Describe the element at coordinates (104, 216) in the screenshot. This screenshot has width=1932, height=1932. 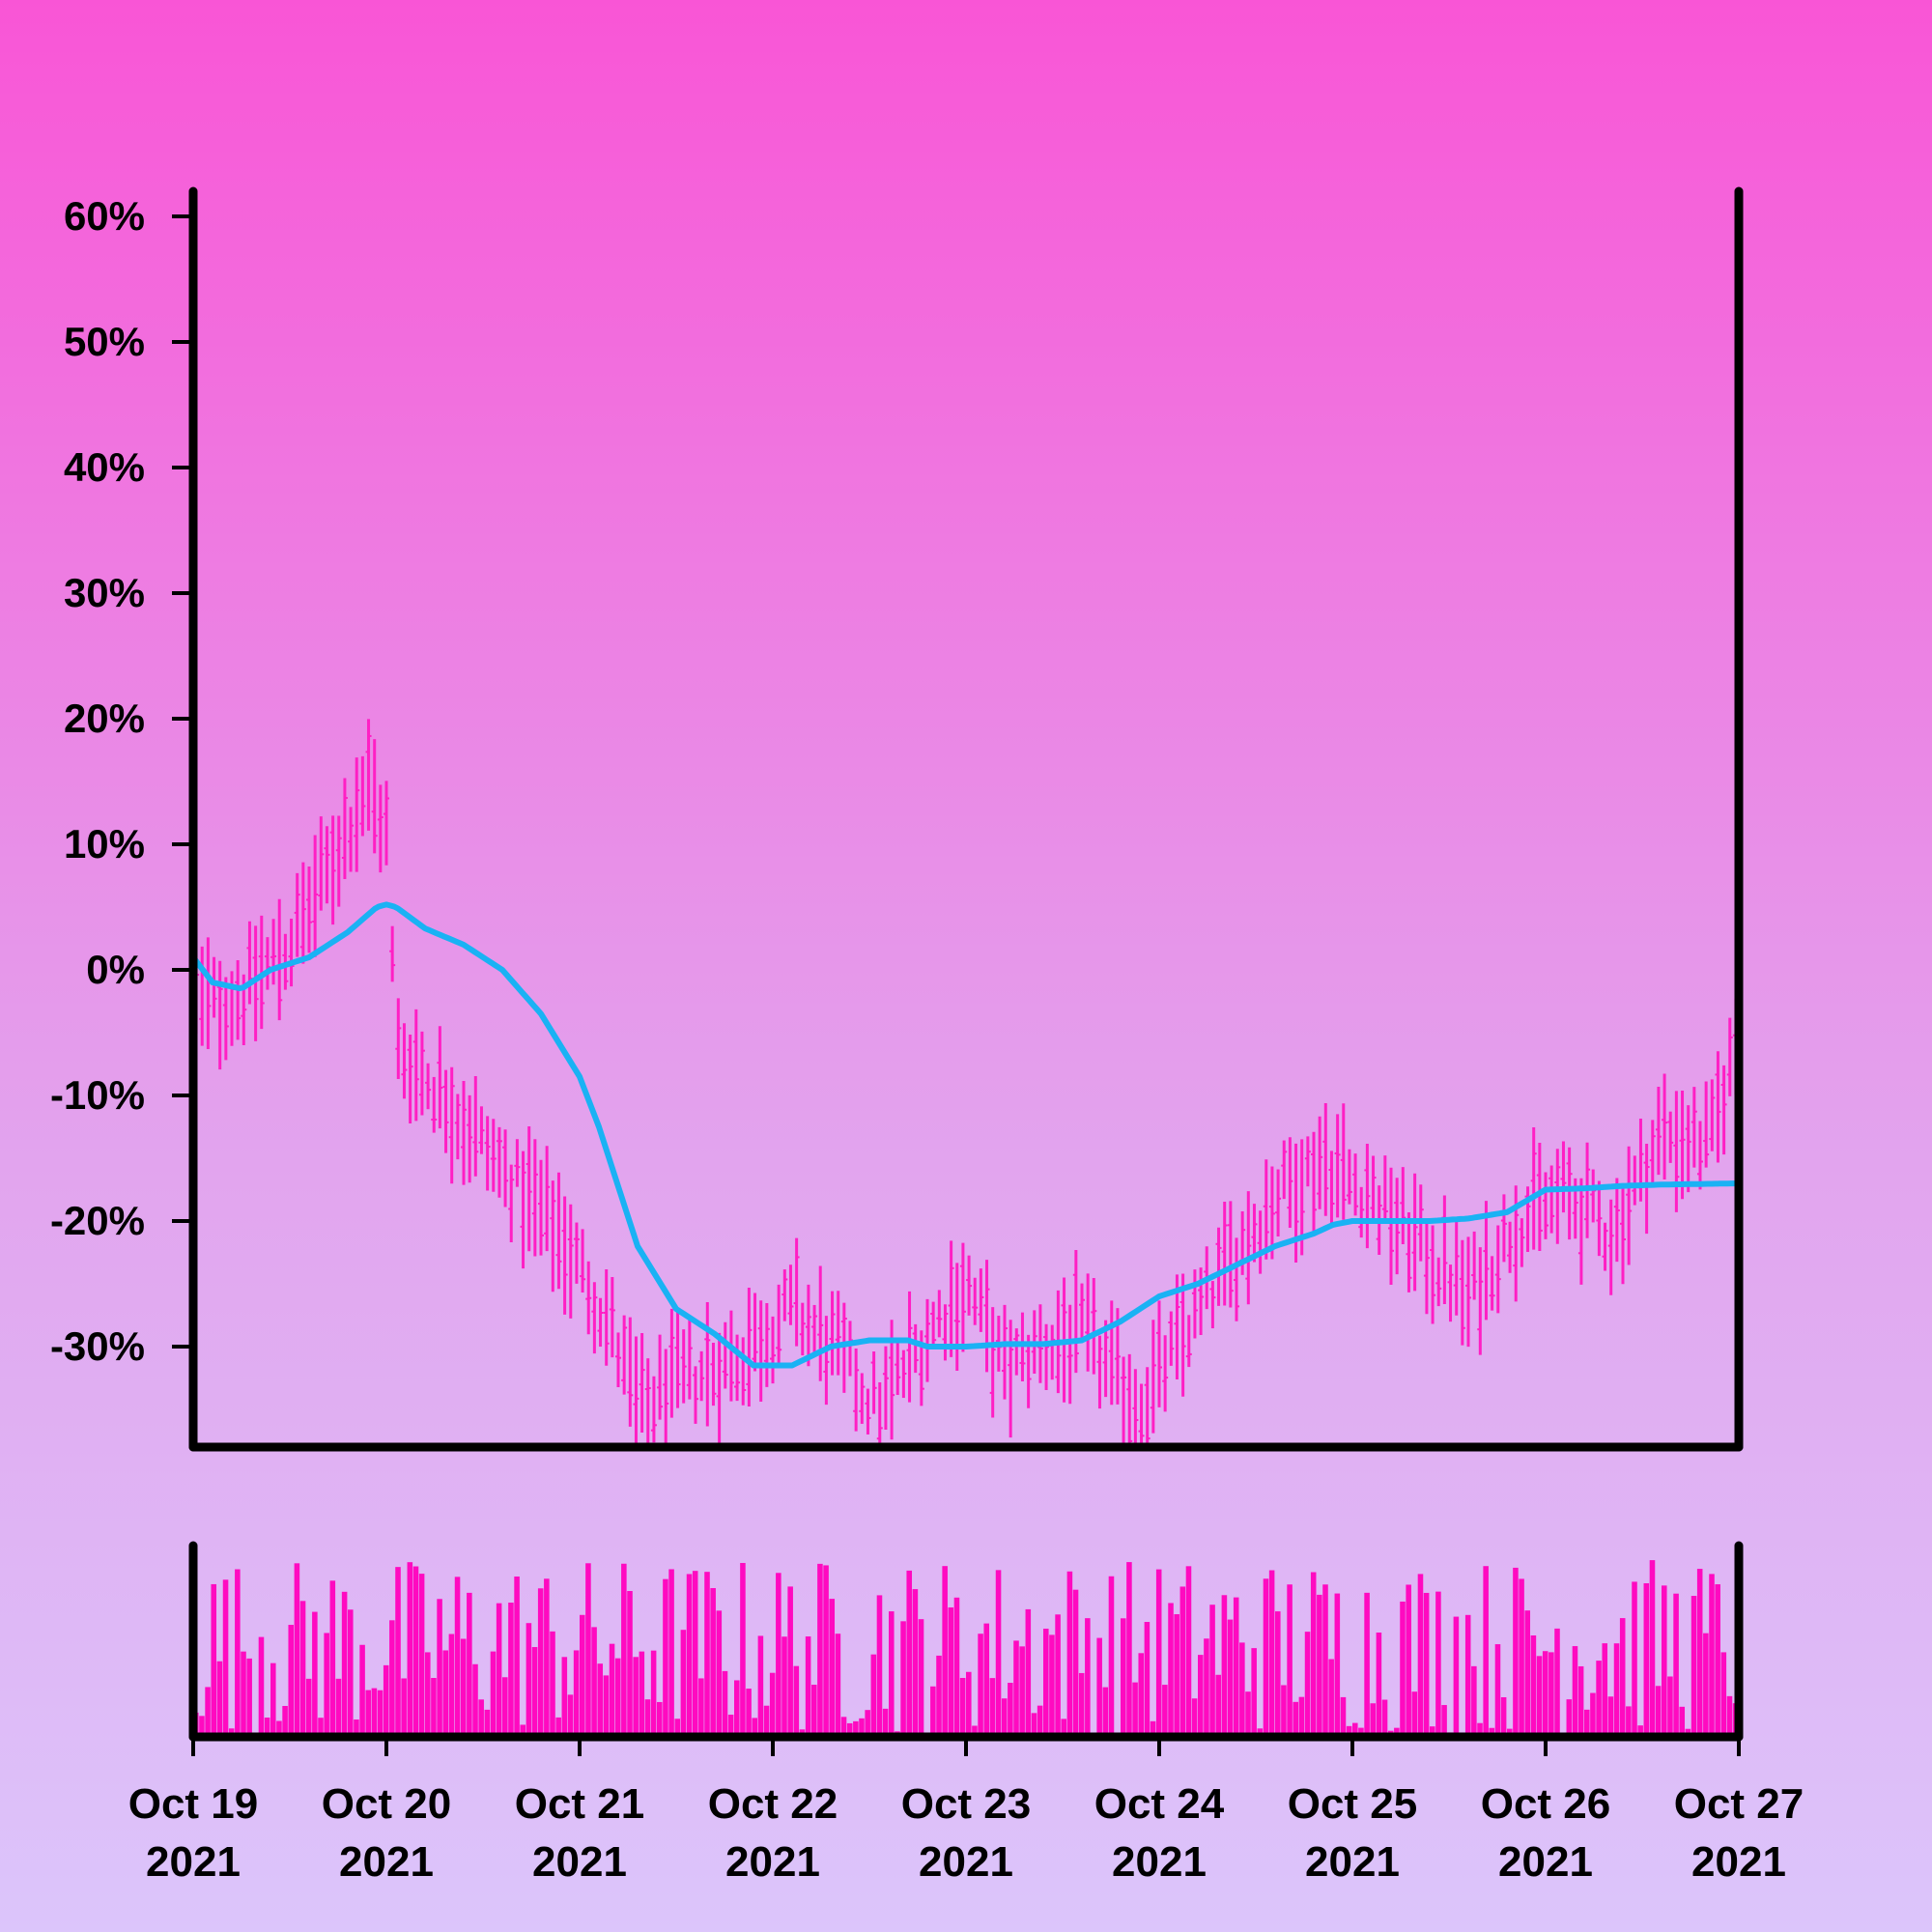
I see `y-tick-label: 60%` at that location.